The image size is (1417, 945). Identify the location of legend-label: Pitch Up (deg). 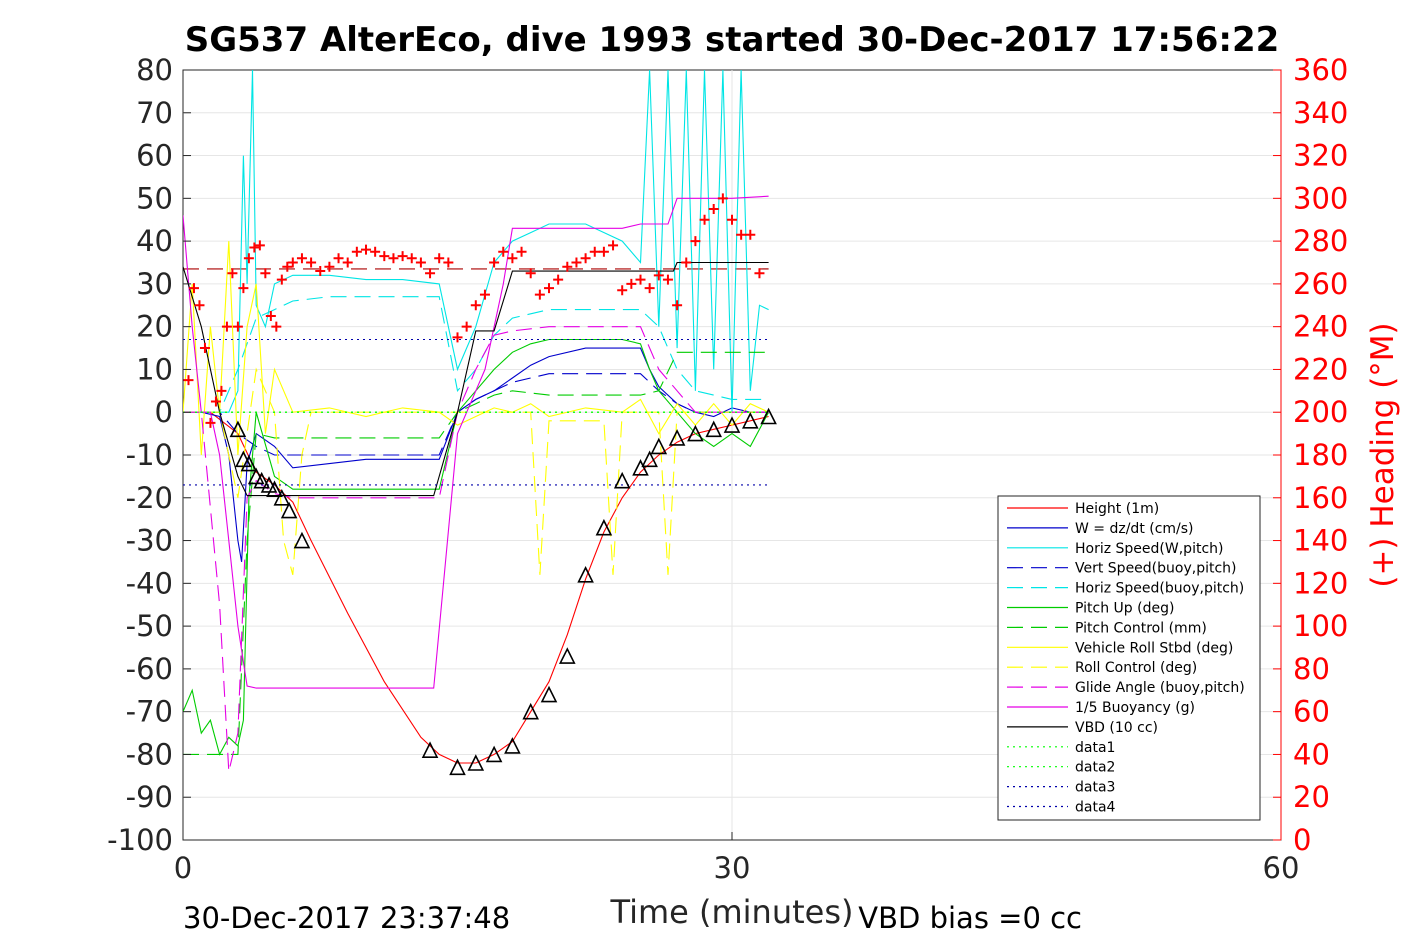
(1124, 609).